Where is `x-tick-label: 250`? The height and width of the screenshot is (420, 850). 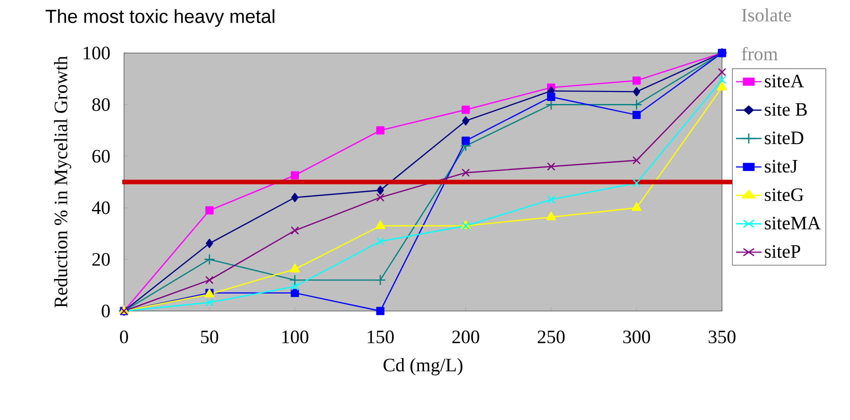
x-tick-label: 250 is located at coordinates (551, 337).